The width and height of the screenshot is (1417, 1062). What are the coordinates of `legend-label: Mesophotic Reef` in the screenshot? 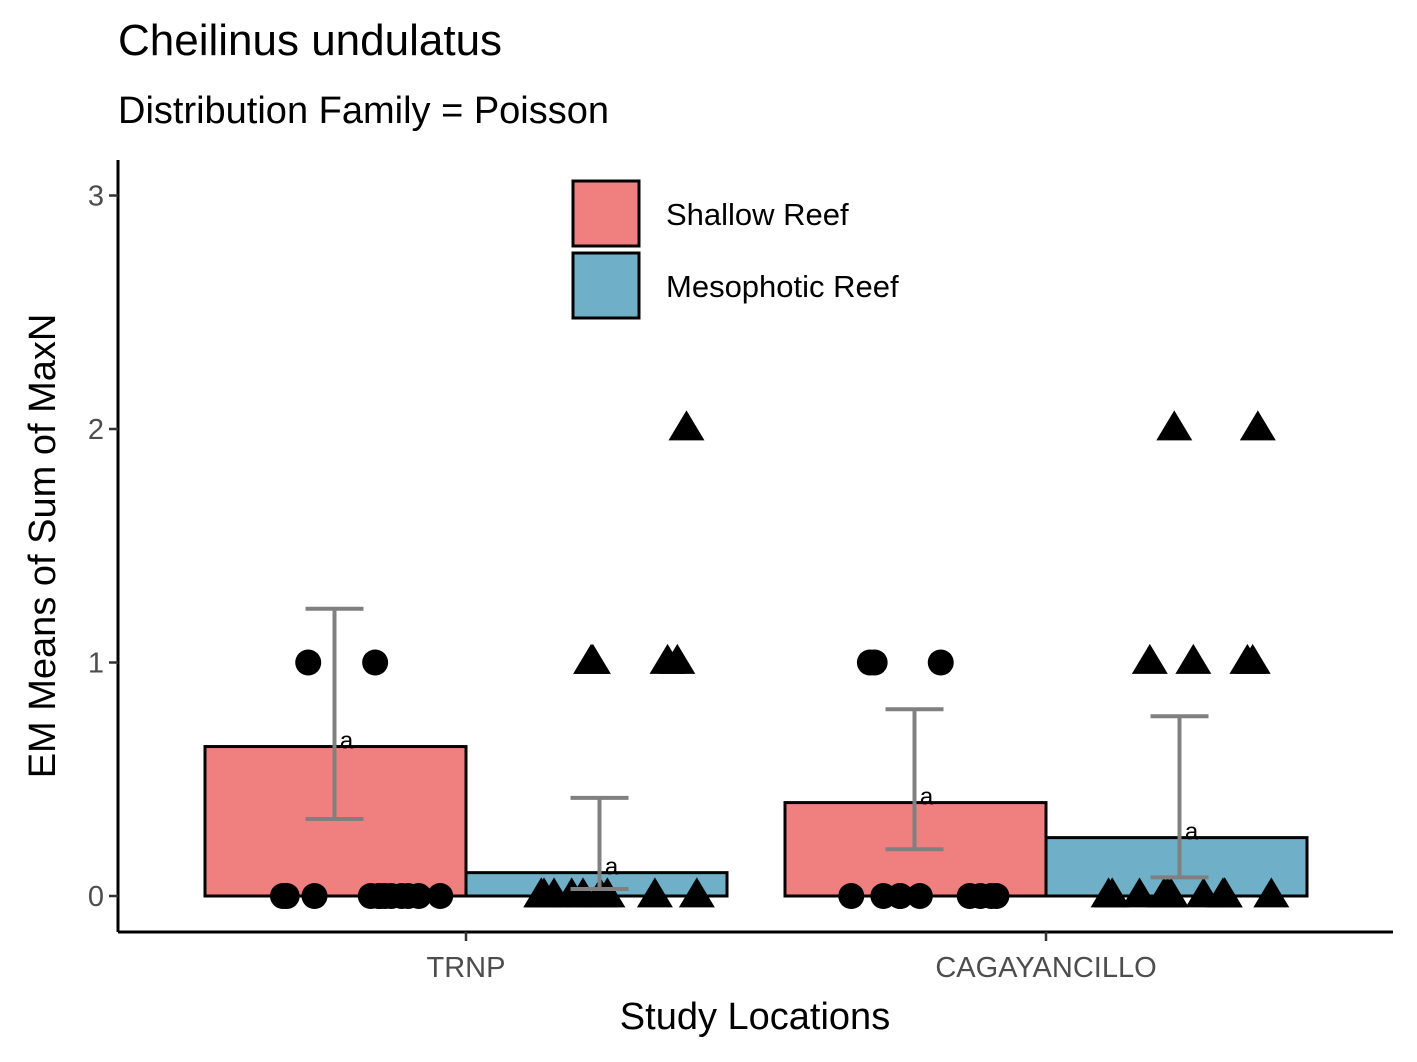 It's located at (782, 286).